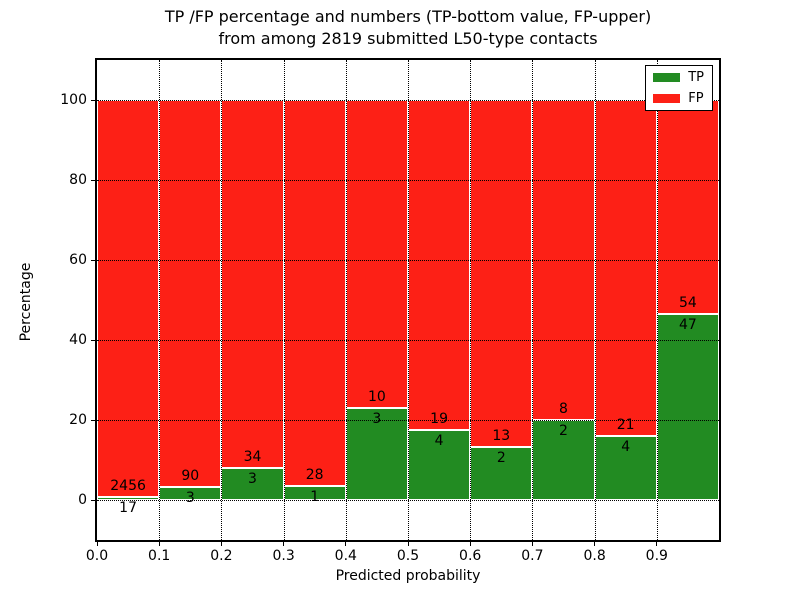 The height and width of the screenshot is (600, 800). I want to click on legend-label: FP, so click(696, 98).